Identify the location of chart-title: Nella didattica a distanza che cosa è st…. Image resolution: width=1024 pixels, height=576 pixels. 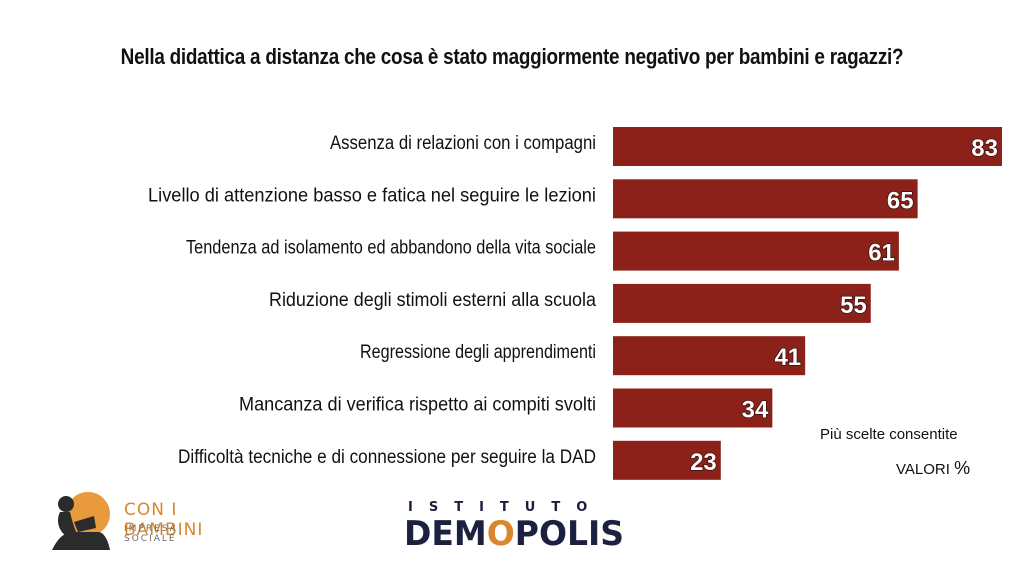
(512, 56).